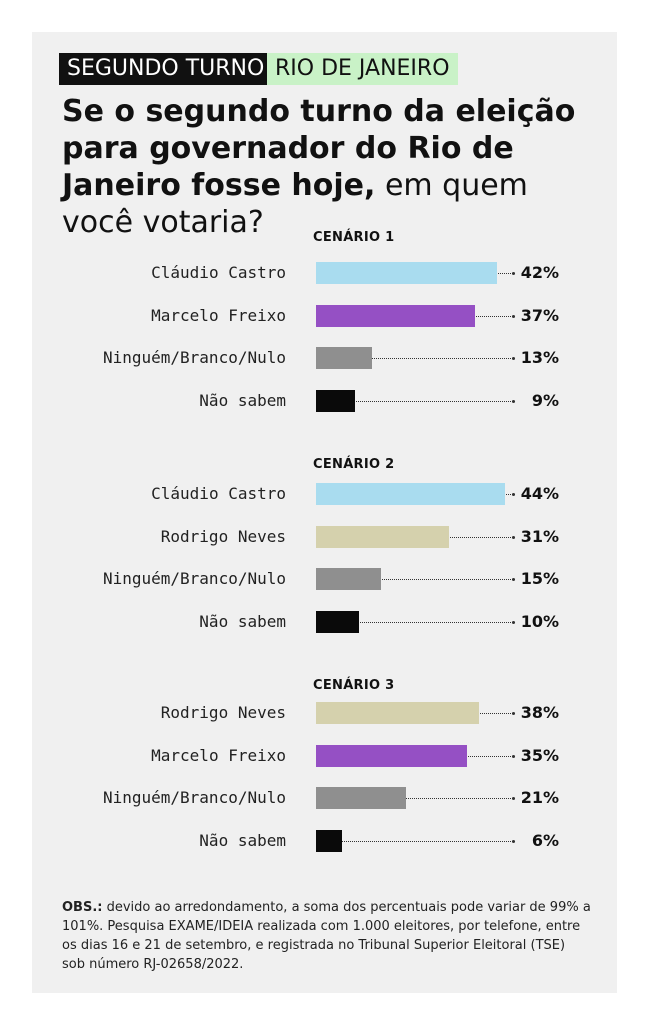 Image resolution: width=648 pixels, height=1024 pixels. What do you see at coordinates (539, 315) in the screenshot?
I see `value-label: 37%` at bounding box center [539, 315].